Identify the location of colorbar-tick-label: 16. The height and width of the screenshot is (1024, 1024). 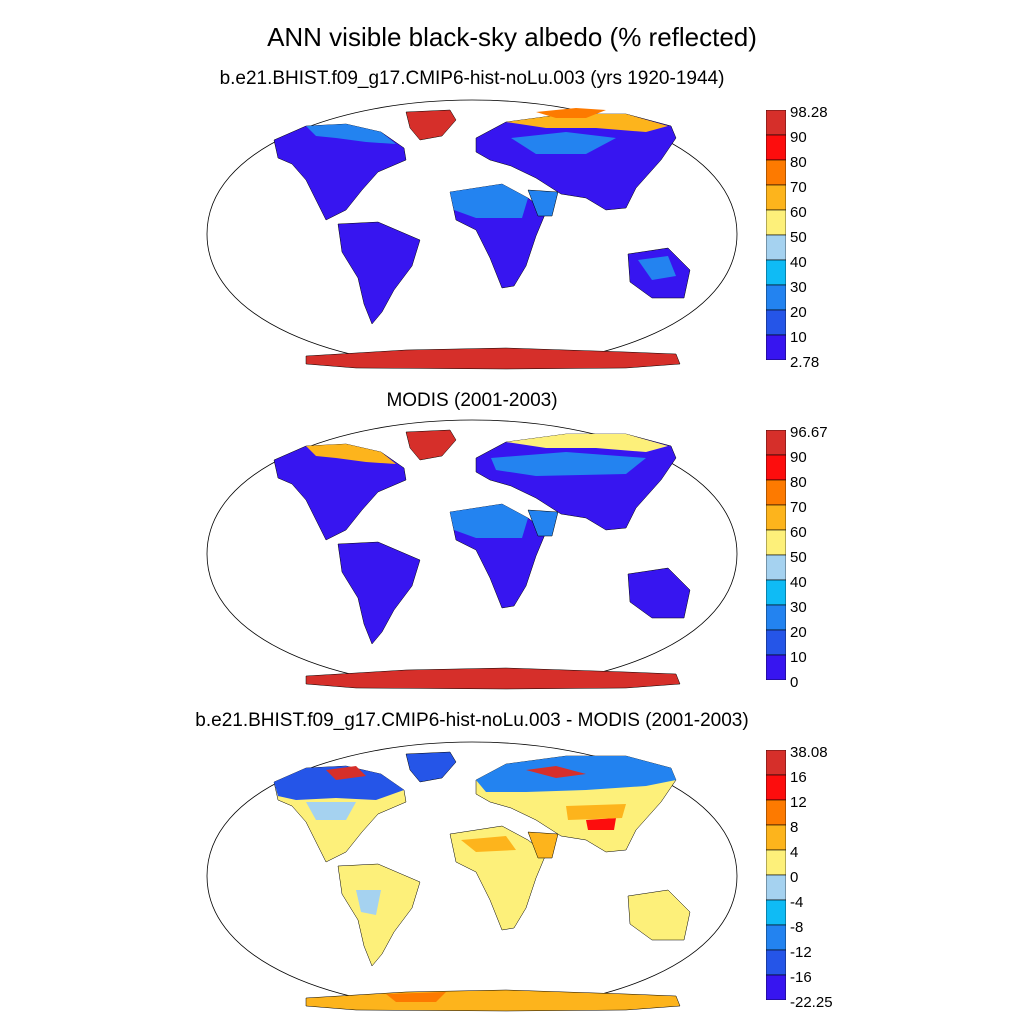
(798, 777).